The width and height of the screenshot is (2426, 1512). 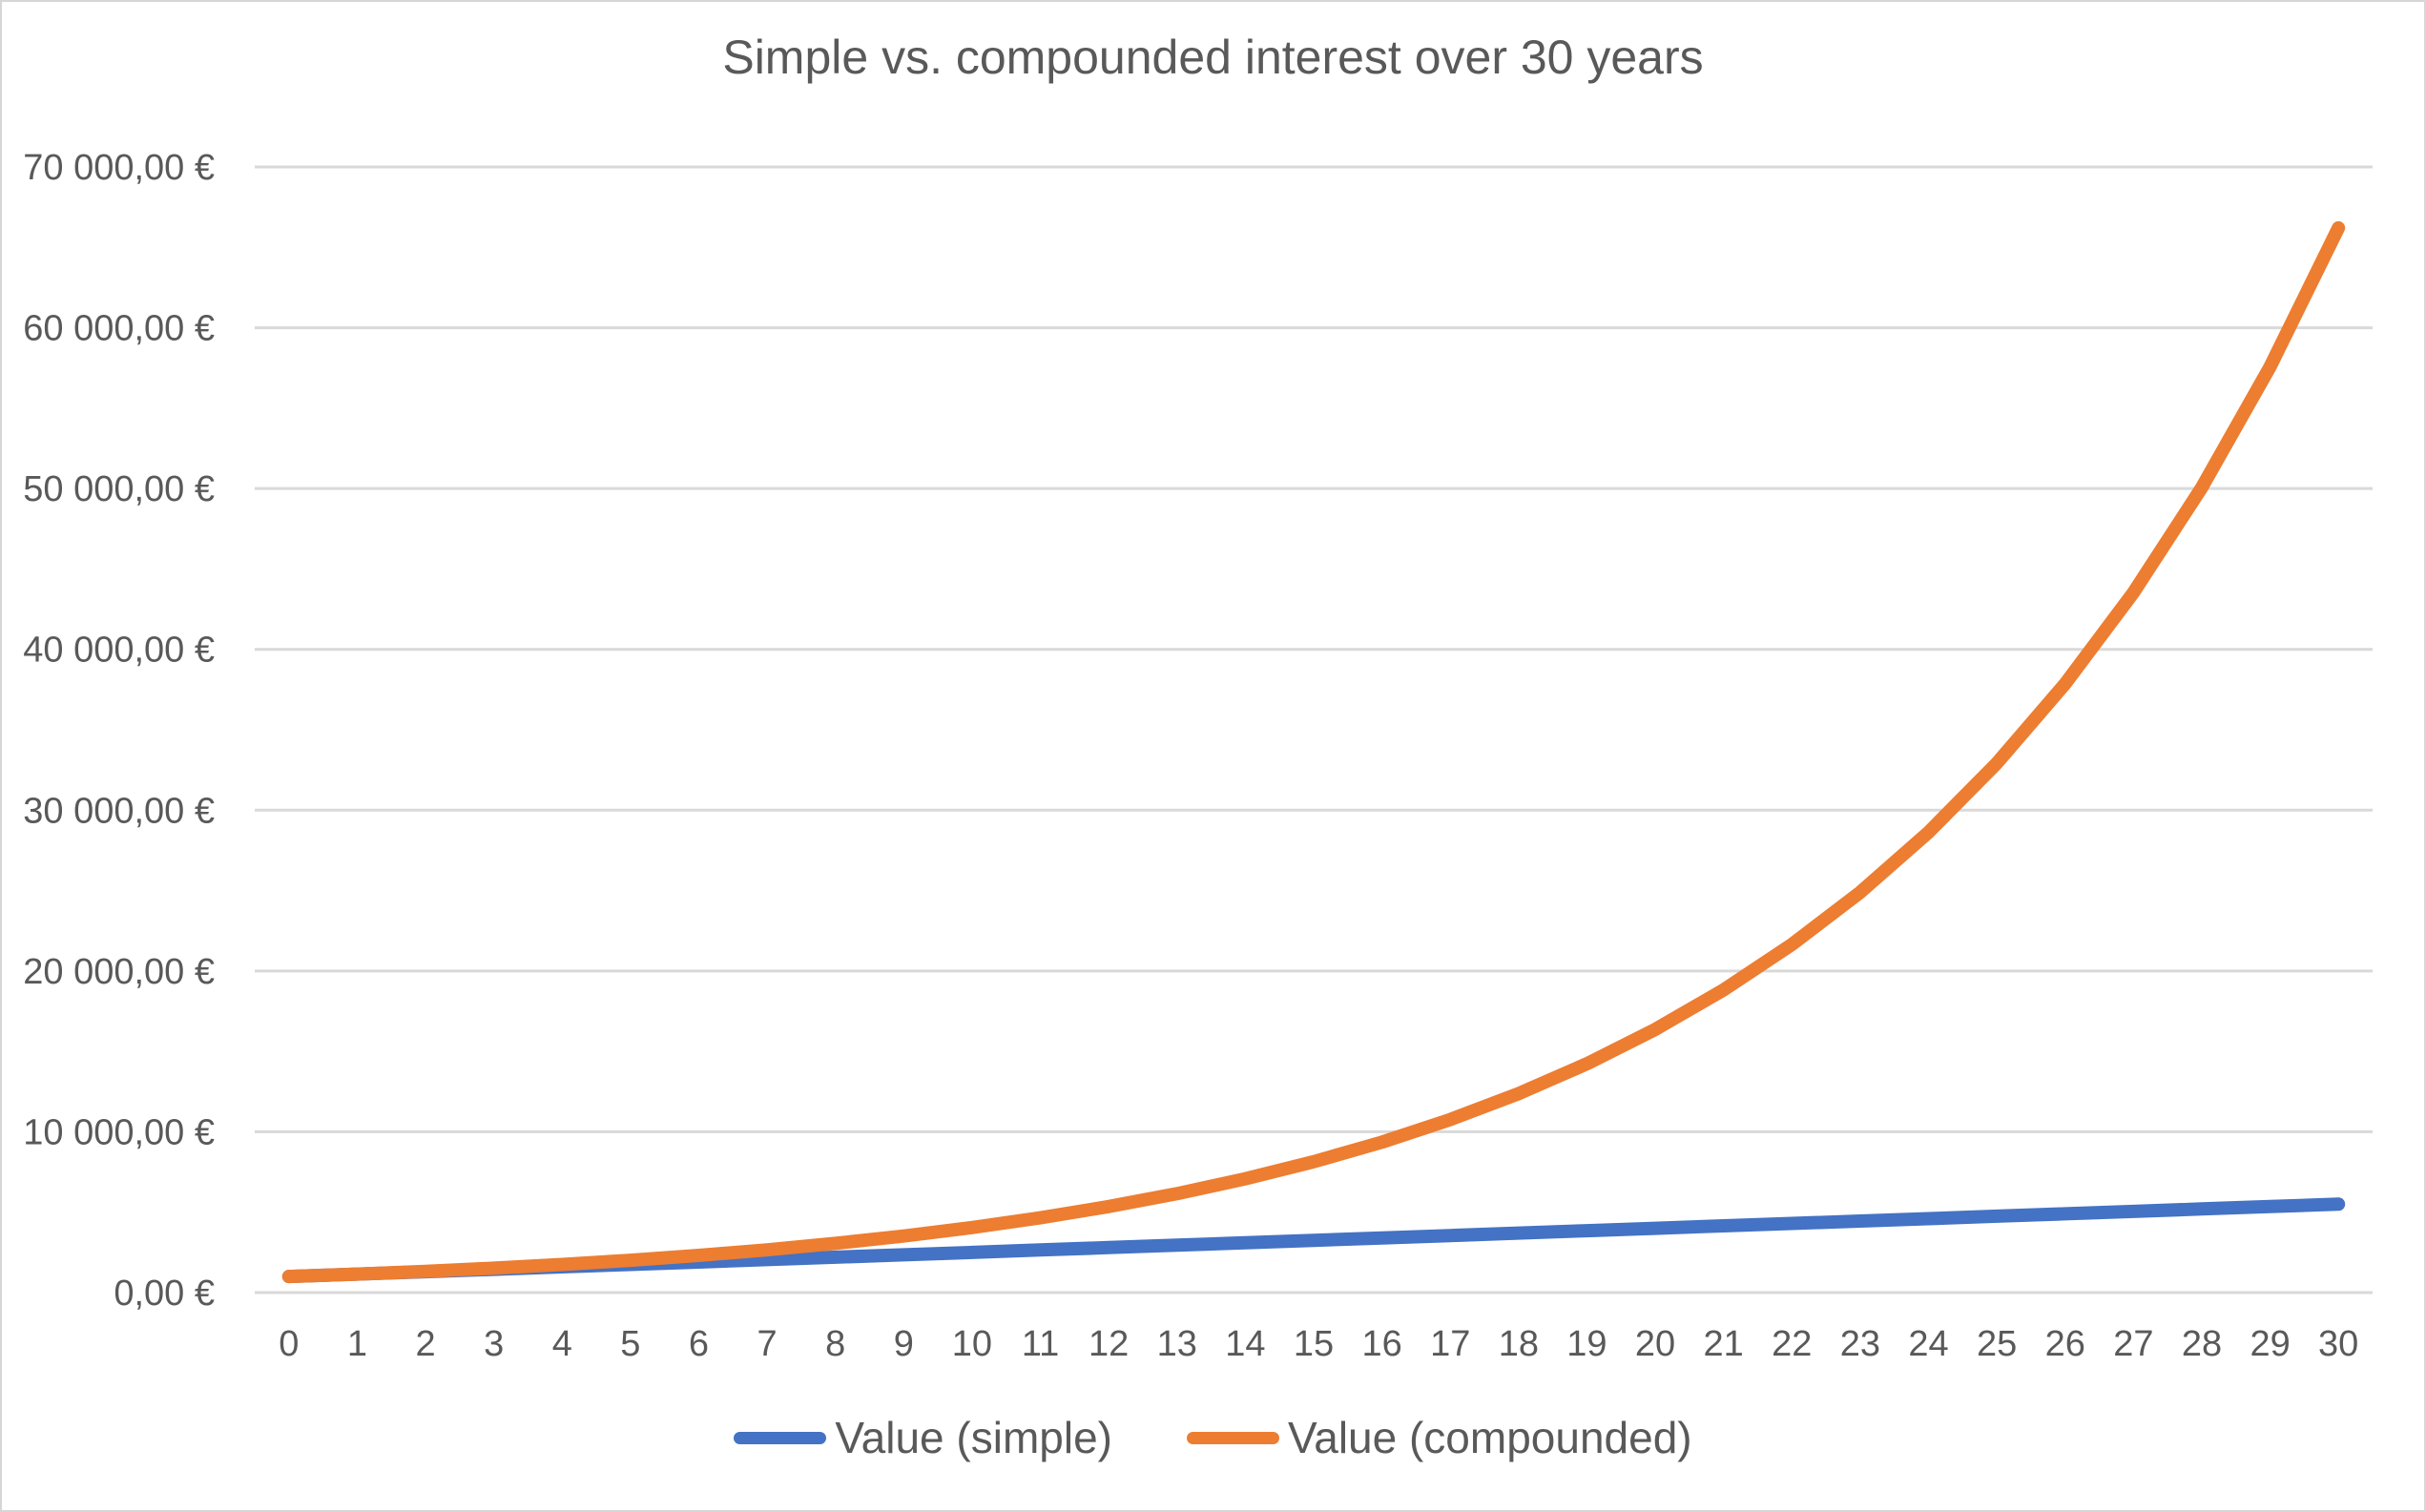 What do you see at coordinates (1381, 1344) in the screenshot?
I see `x-axis-label: 16` at bounding box center [1381, 1344].